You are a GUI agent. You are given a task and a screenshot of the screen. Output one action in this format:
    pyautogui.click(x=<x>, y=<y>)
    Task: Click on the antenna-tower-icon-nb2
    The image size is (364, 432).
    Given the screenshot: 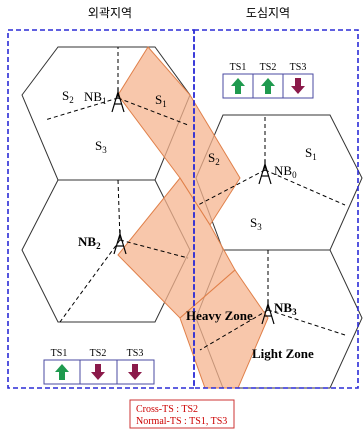 What is the action you would take?
    pyautogui.click(x=120, y=242)
    